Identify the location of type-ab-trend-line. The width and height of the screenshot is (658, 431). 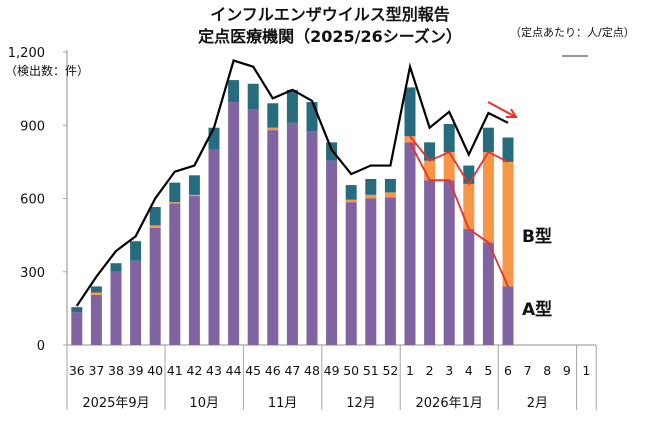
(459, 160).